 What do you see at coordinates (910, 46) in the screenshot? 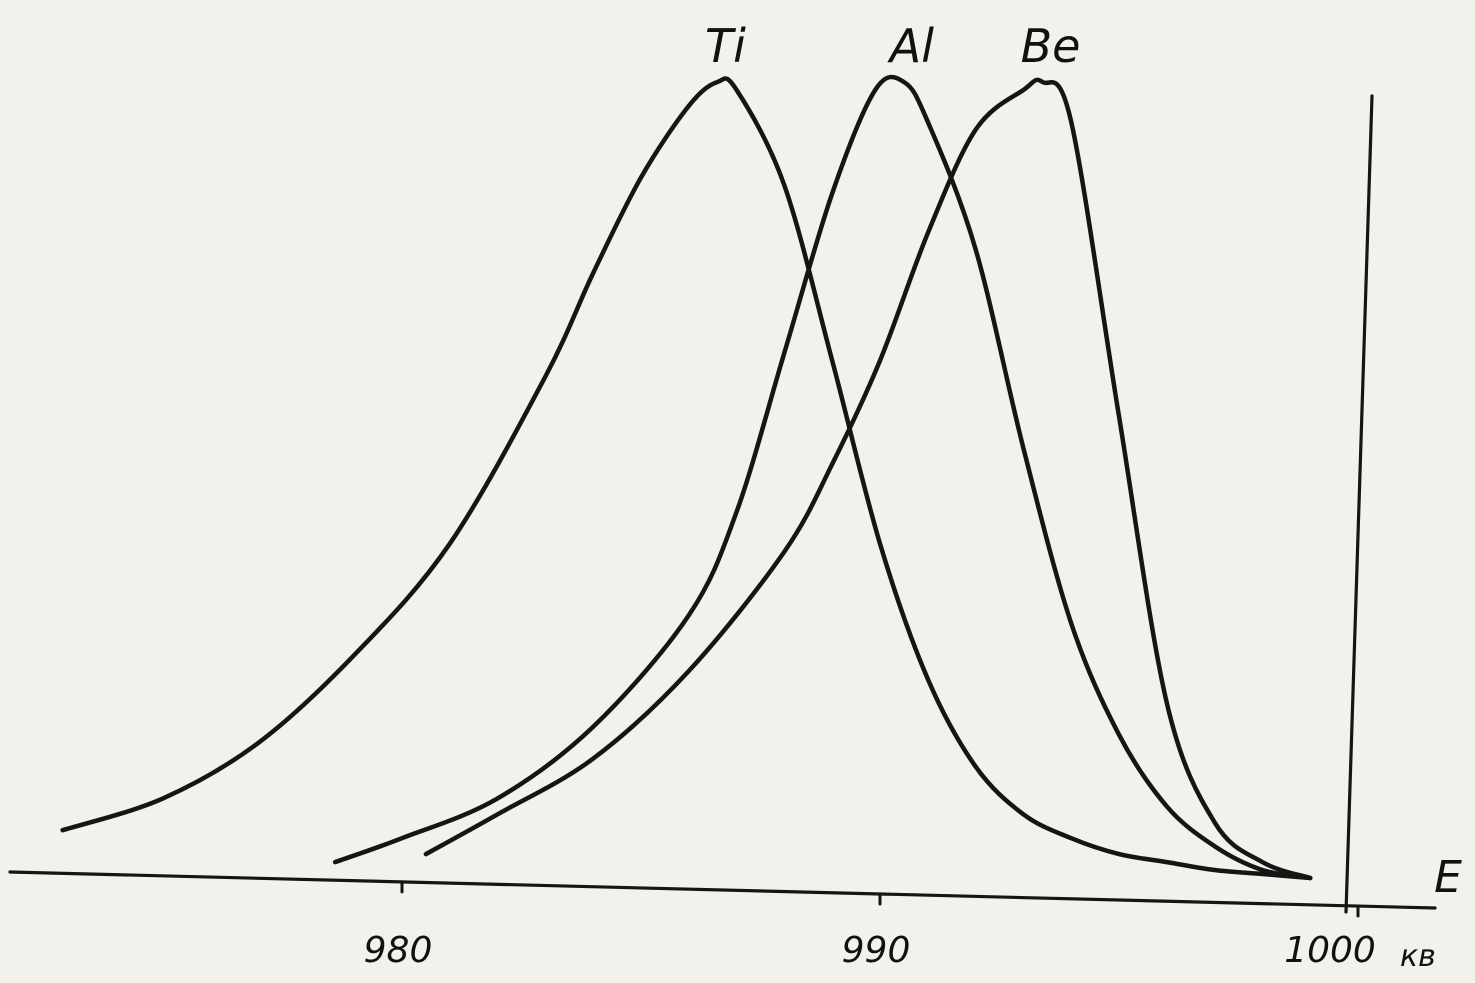
I see `series-al-label: Al` at bounding box center [910, 46].